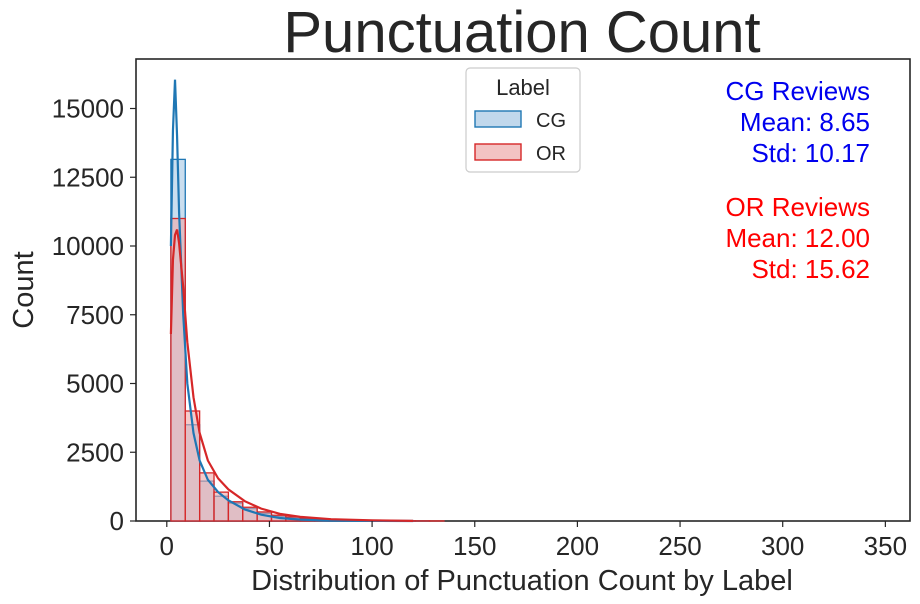 The image size is (920, 604). Describe the element at coordinates (798, 91) in the screenshot. I see `cg-stats-heading: CG Reviews` at that location.